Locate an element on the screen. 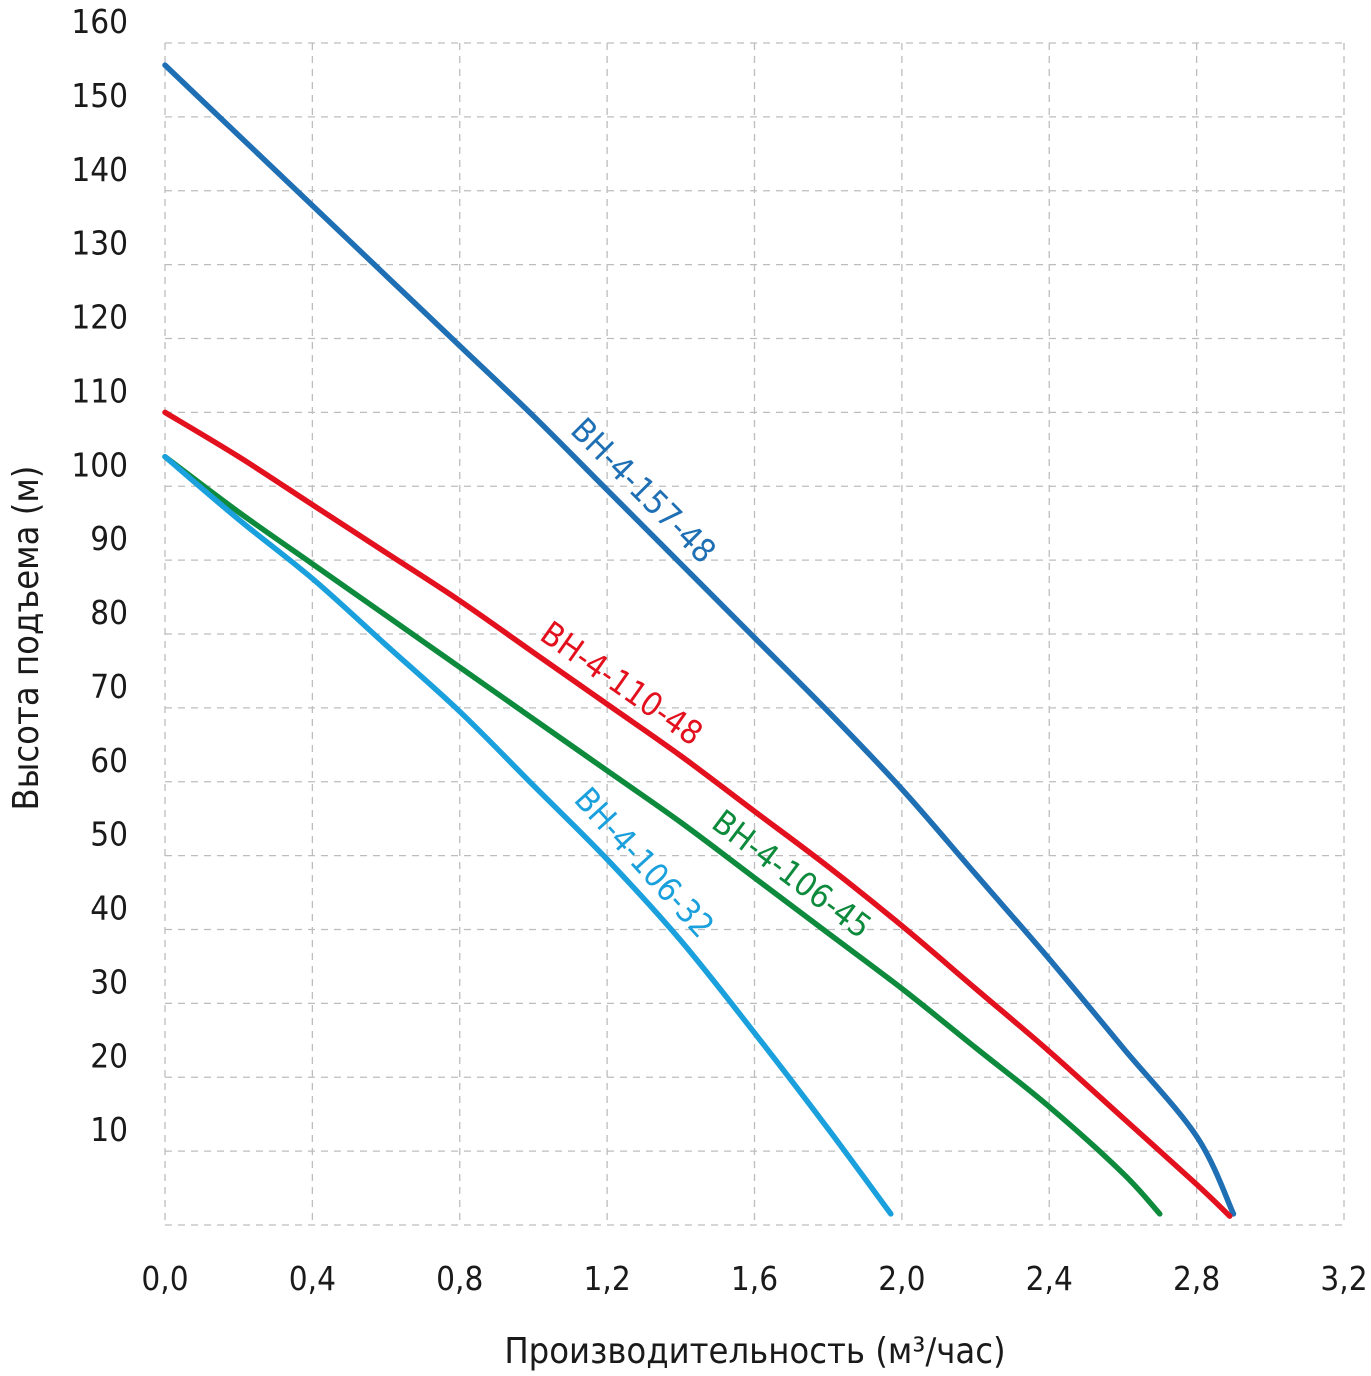  y-tick-label: 50 is located at coordinates (109, 834).